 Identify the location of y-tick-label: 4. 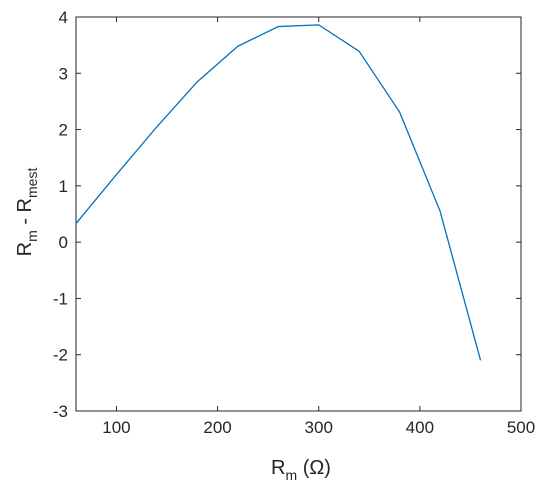
(63, 17).